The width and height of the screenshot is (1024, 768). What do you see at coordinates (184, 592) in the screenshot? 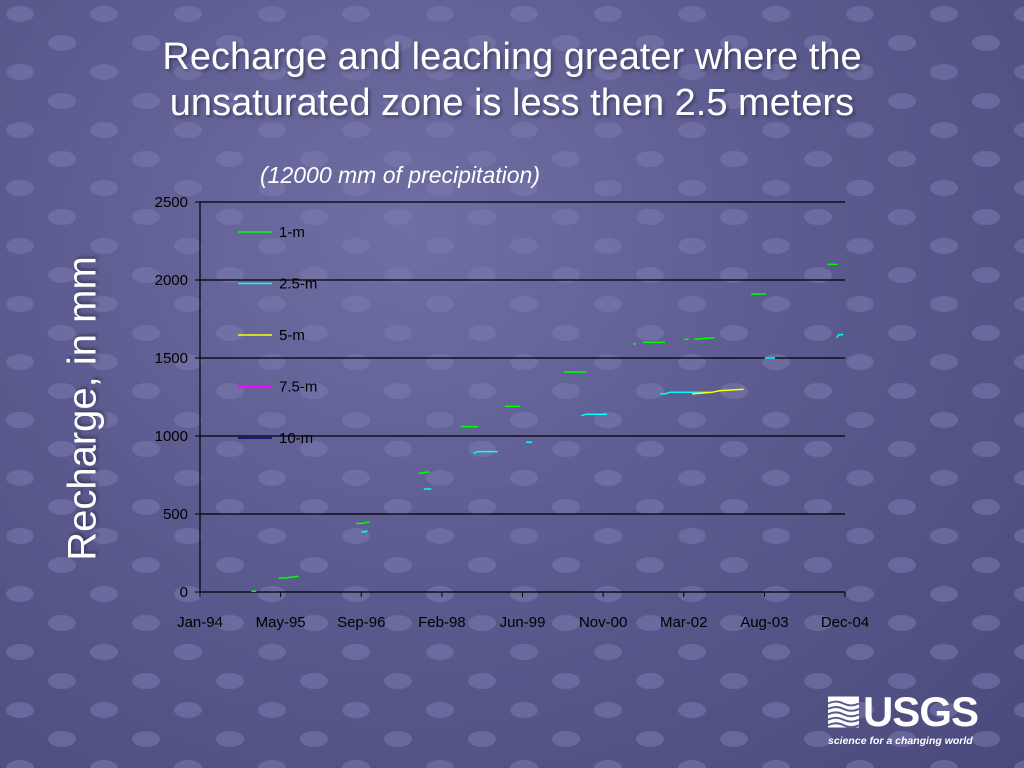
I see `y-tick-label: 0` at bounding box center [184, 592].